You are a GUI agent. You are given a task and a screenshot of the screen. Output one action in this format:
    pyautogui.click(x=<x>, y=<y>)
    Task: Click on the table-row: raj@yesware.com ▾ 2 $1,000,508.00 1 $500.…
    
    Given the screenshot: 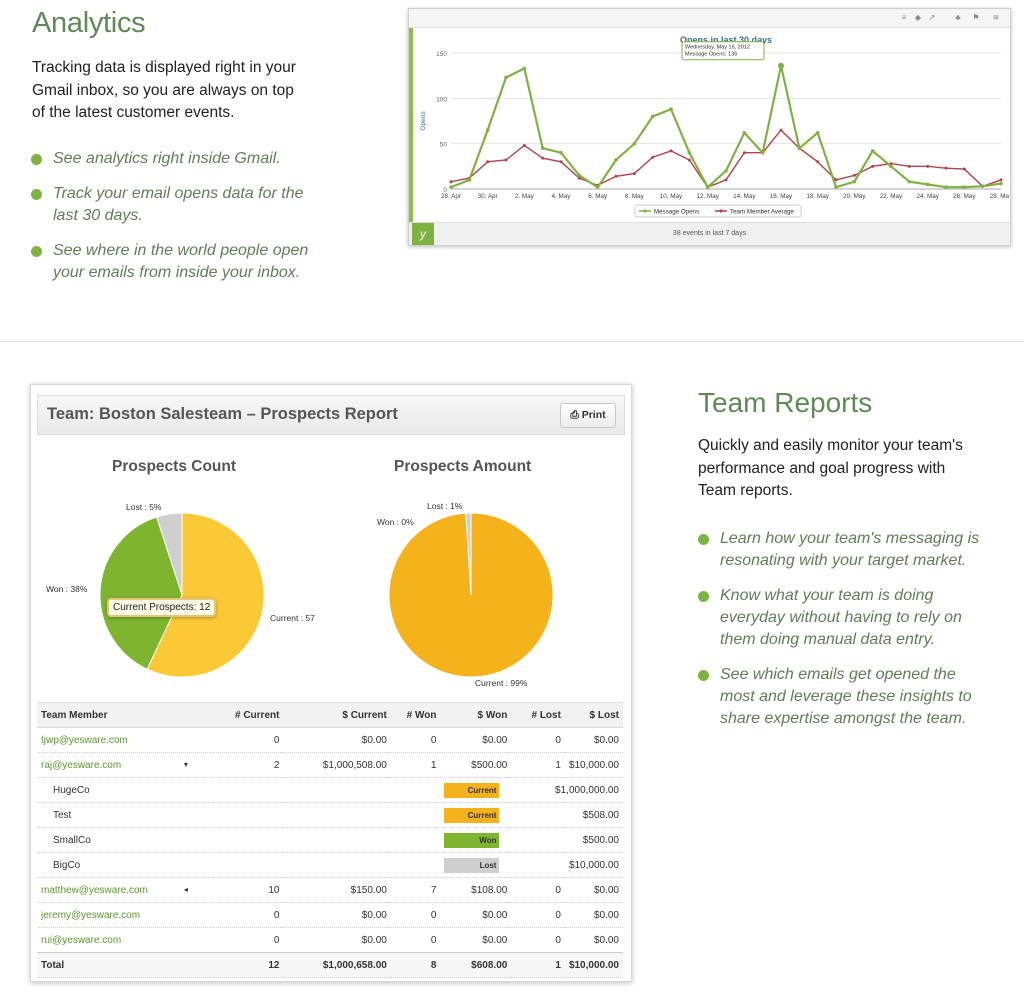 What is the action you would take?
    pyautogui.click(x=330, y=765)
    